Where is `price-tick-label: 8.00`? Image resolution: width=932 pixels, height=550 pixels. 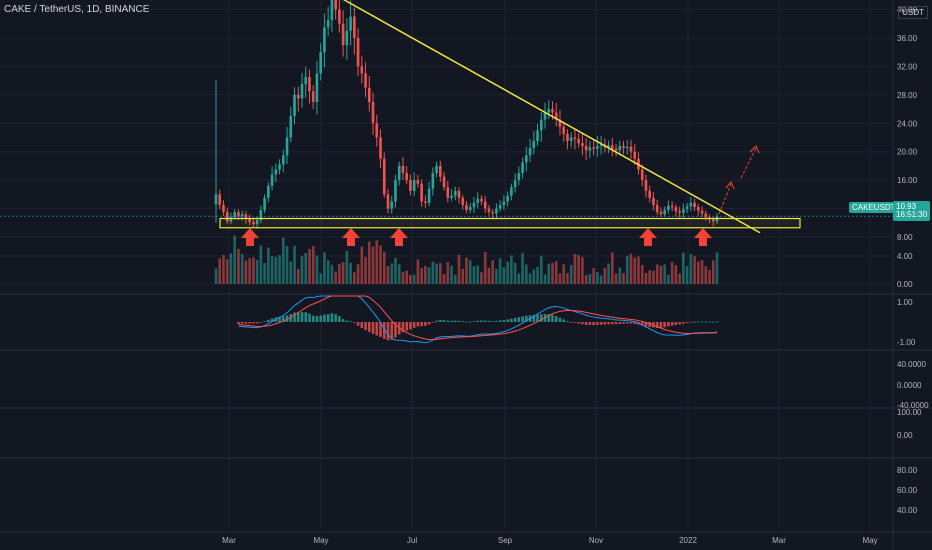
price-tick-label: 8.00 is located at coordinates (905, 237).